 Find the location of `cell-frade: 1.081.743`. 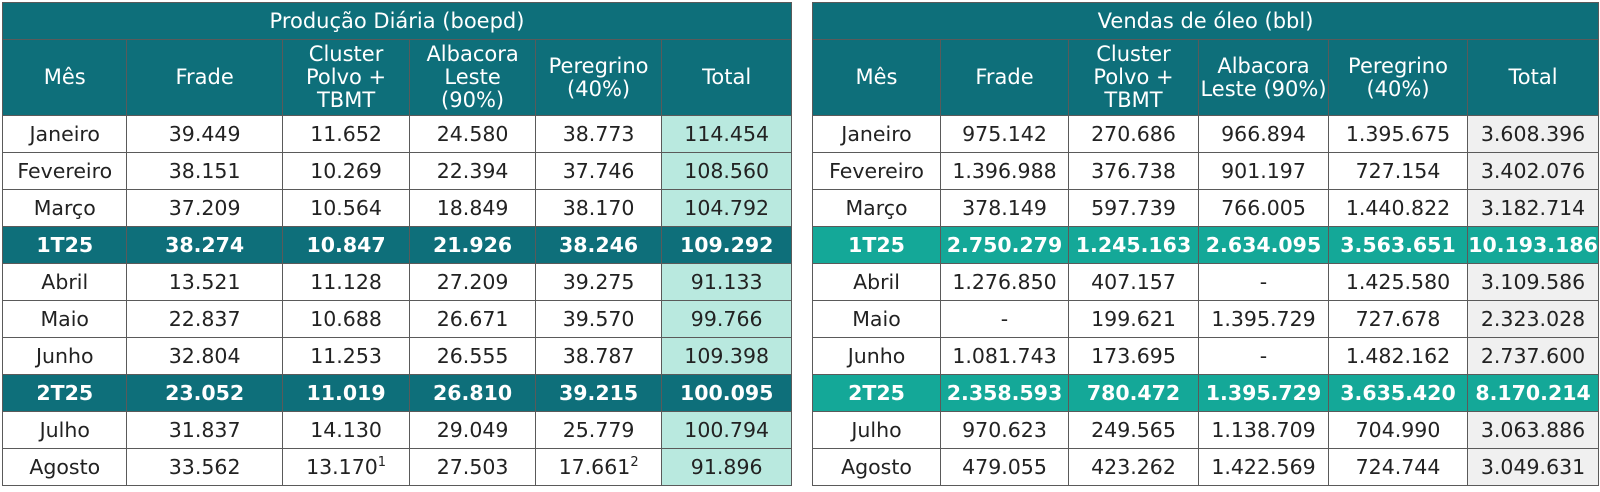

cell-frade: 1.081.743 is located at coordinates (1004, 356).